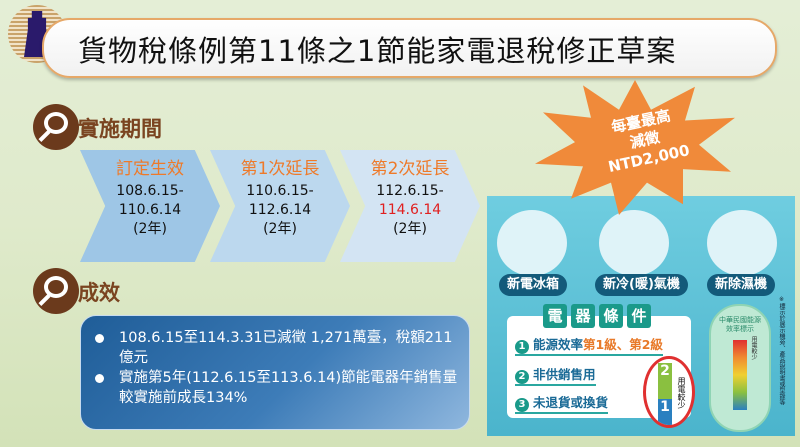  Describe the element at coordinates (99, 293) in the screenshot. I see `results-title: 成效` at that location.